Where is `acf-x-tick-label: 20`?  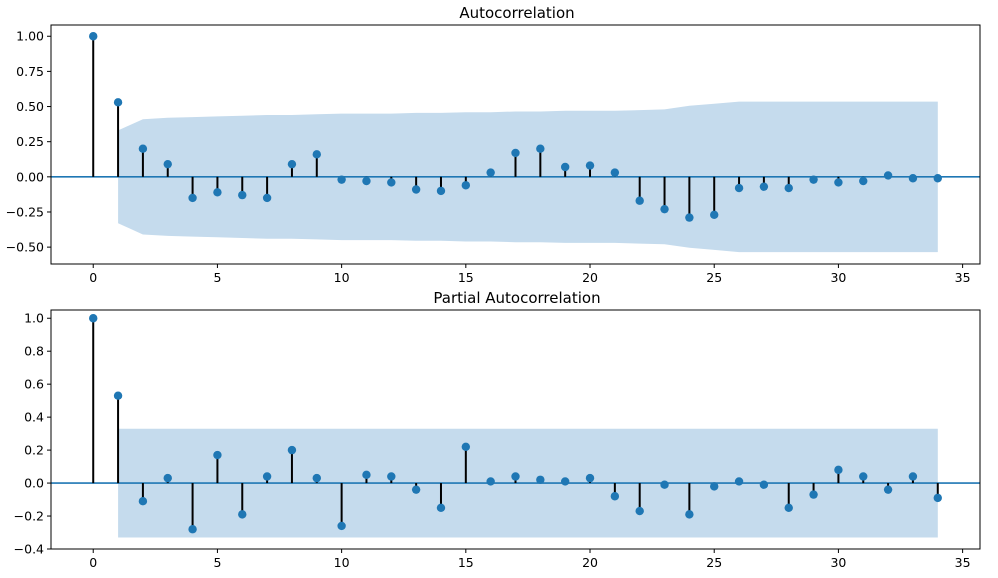
acf-x-tick-label: 20 is located at coordinates (590, 277).